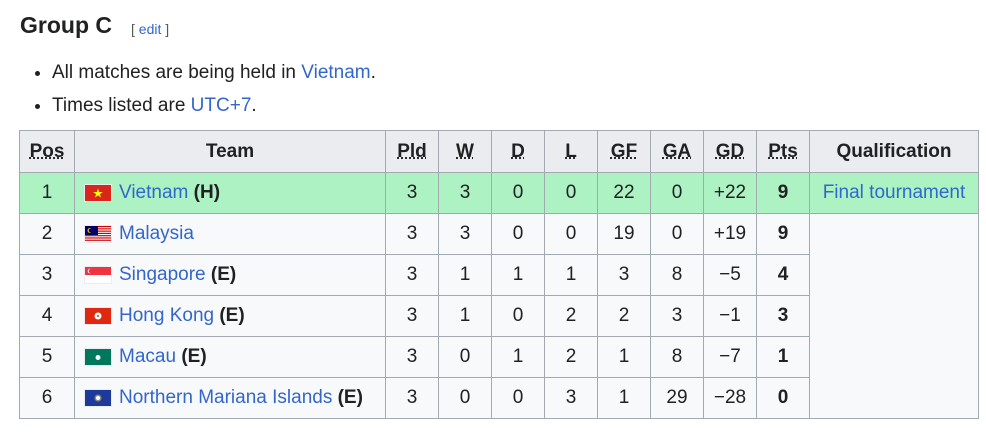 The width and height of the screenshot is (986, 436). What do you see at coordinates (336, 72) in the screenshot?
I see `vietnam-link: Vietnam` at bounding box center [336, 72].